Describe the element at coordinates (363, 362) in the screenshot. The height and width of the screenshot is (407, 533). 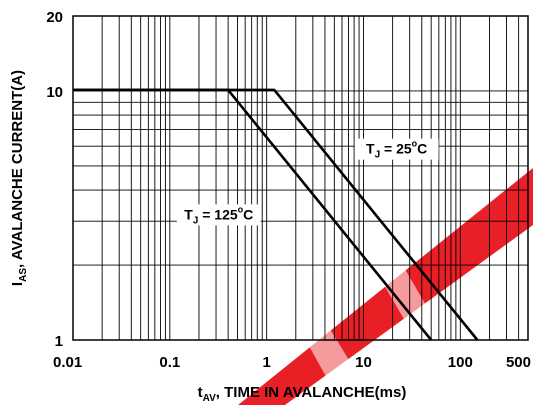
I see `x-tick-label: 10` at that location.